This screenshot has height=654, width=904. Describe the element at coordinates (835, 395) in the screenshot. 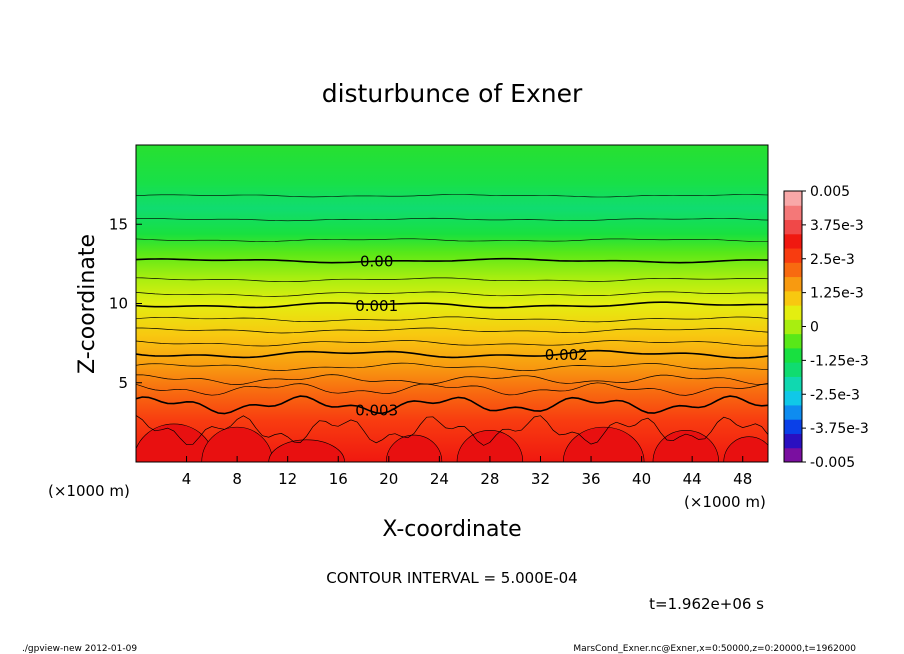

I see `colorbar-label: -2.5e-3` at that location.